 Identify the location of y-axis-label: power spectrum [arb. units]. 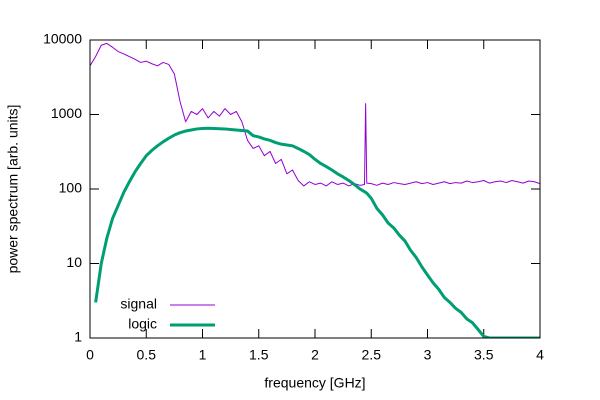
(13, 189).